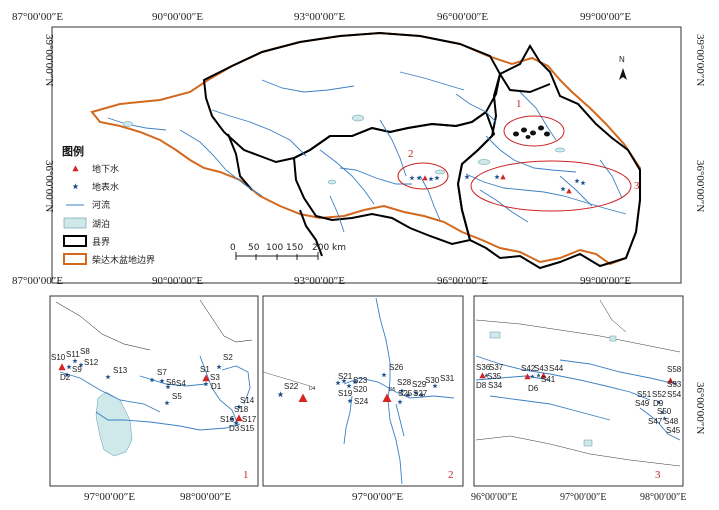 The image size is (719, 510). What do you see at coordinates (659, 394) in the screenshot?
I see `label-S52: S52` at bounding box center [659, 394].